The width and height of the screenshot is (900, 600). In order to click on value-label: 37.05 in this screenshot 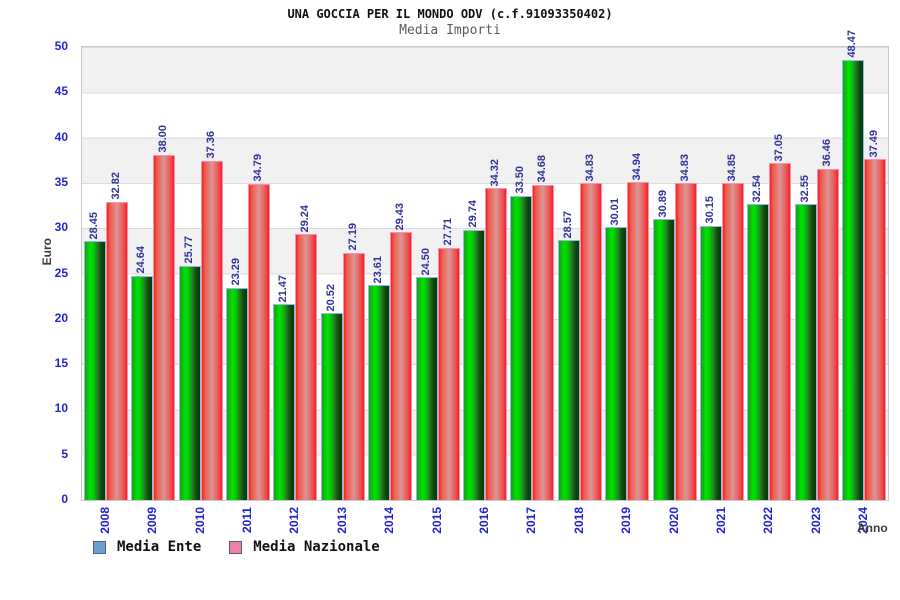, I will do `click(779, 147)`.